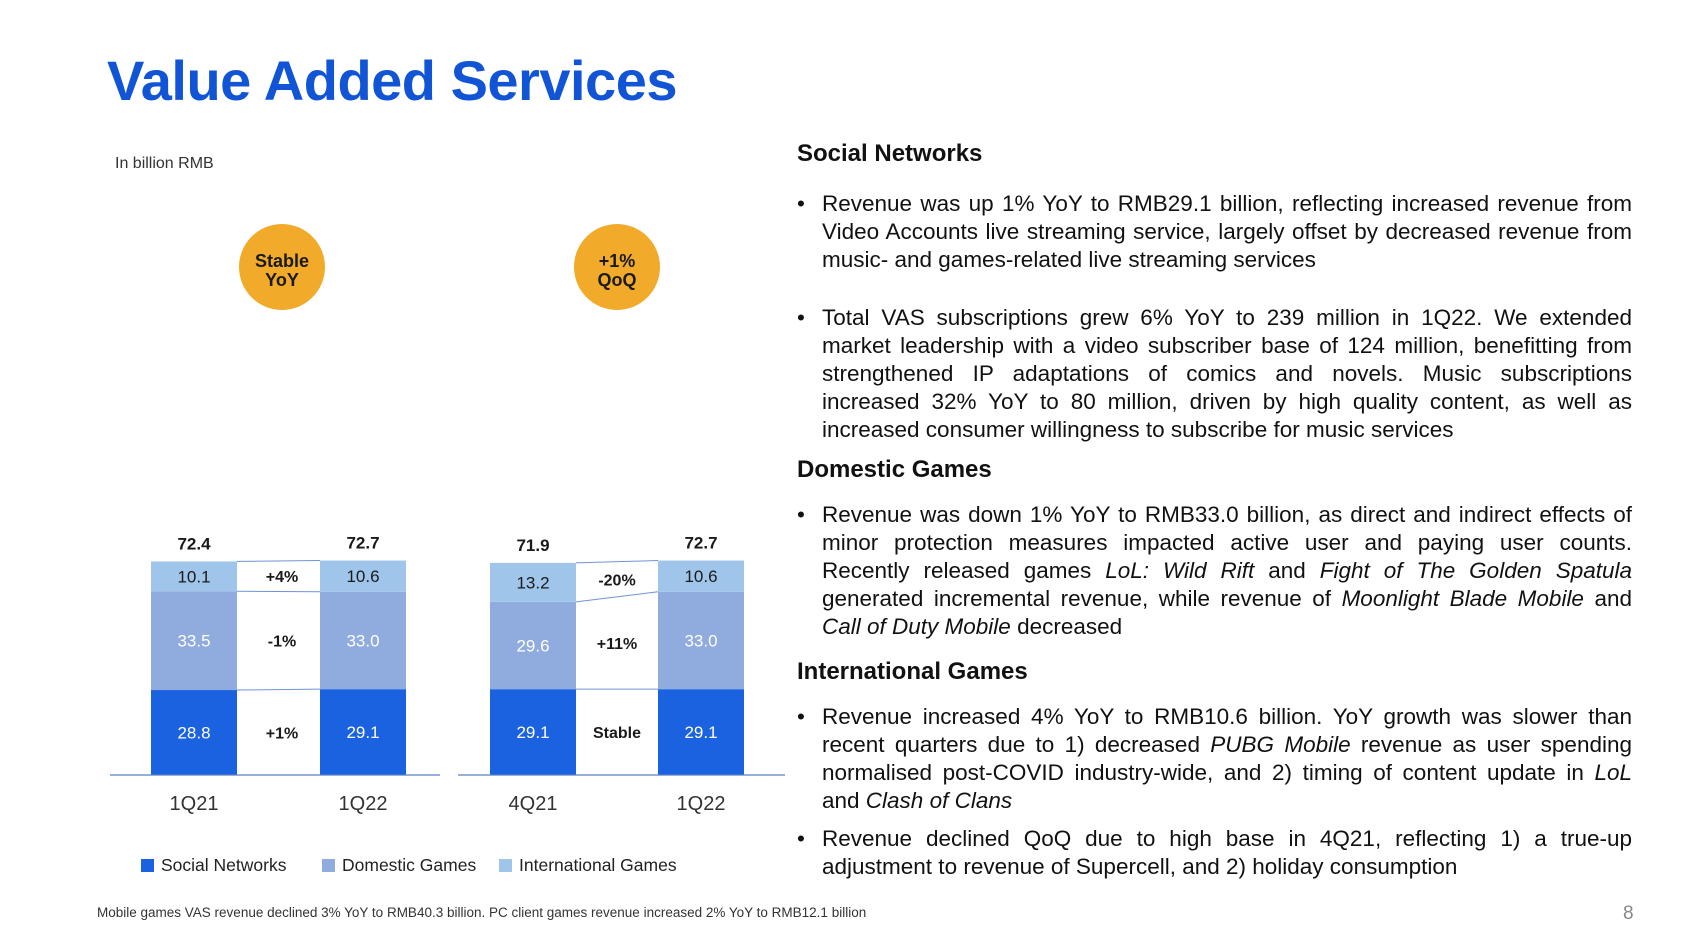  Describe the element at coordinates (890, 153) in the screenshot. I see `social-heading: Social Networks` at that location.